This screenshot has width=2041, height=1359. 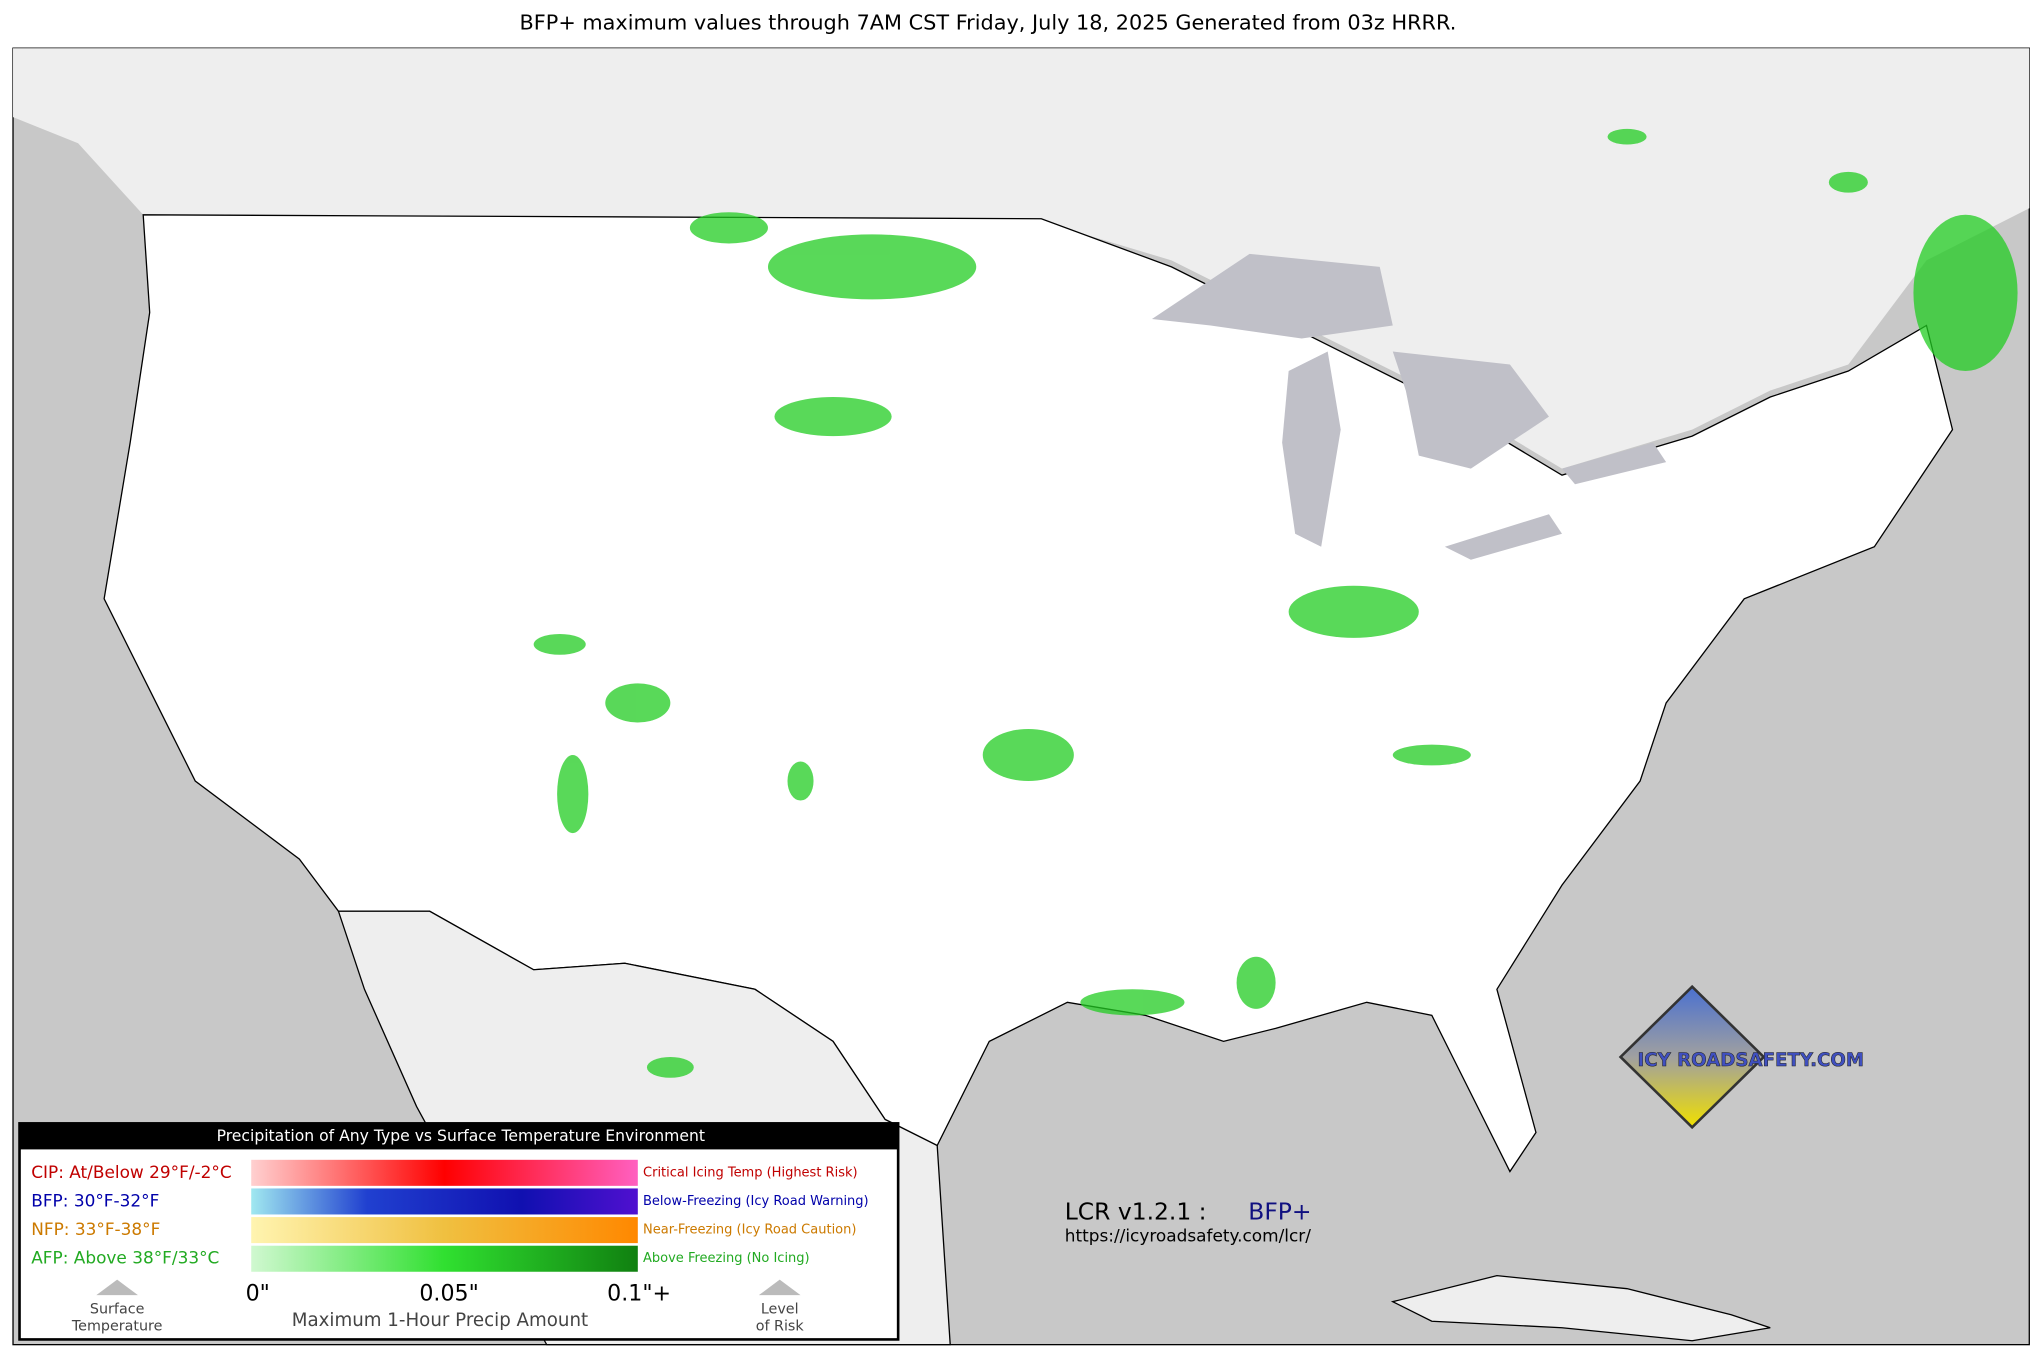 I want to click on scale-label: 0", so click(x=258, y=1293).